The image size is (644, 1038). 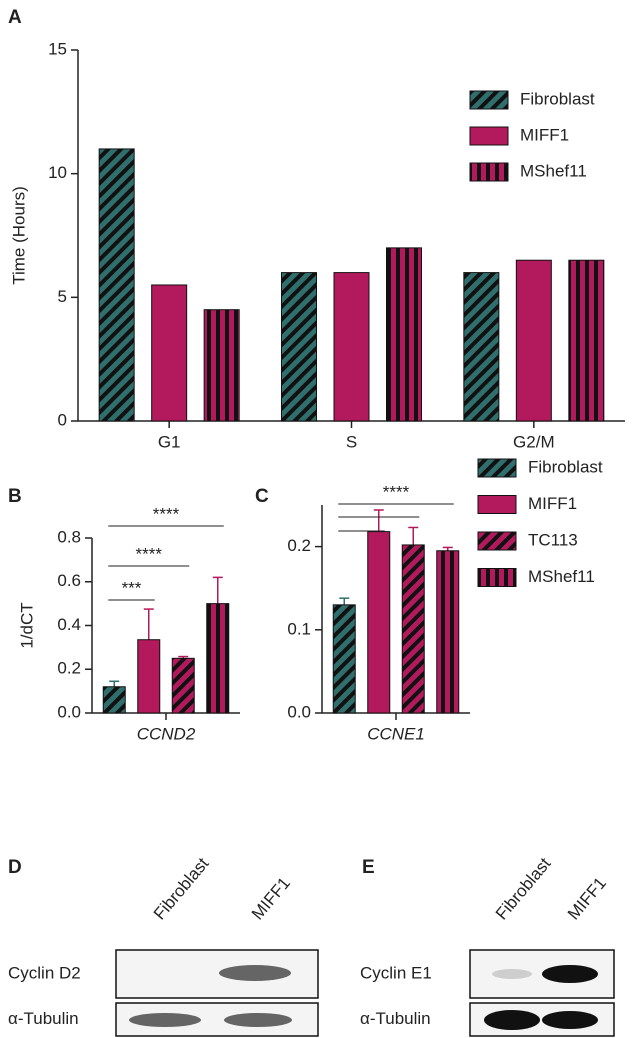 I want to click on y-tick-label: 0.6, so click(x=69, y=580).